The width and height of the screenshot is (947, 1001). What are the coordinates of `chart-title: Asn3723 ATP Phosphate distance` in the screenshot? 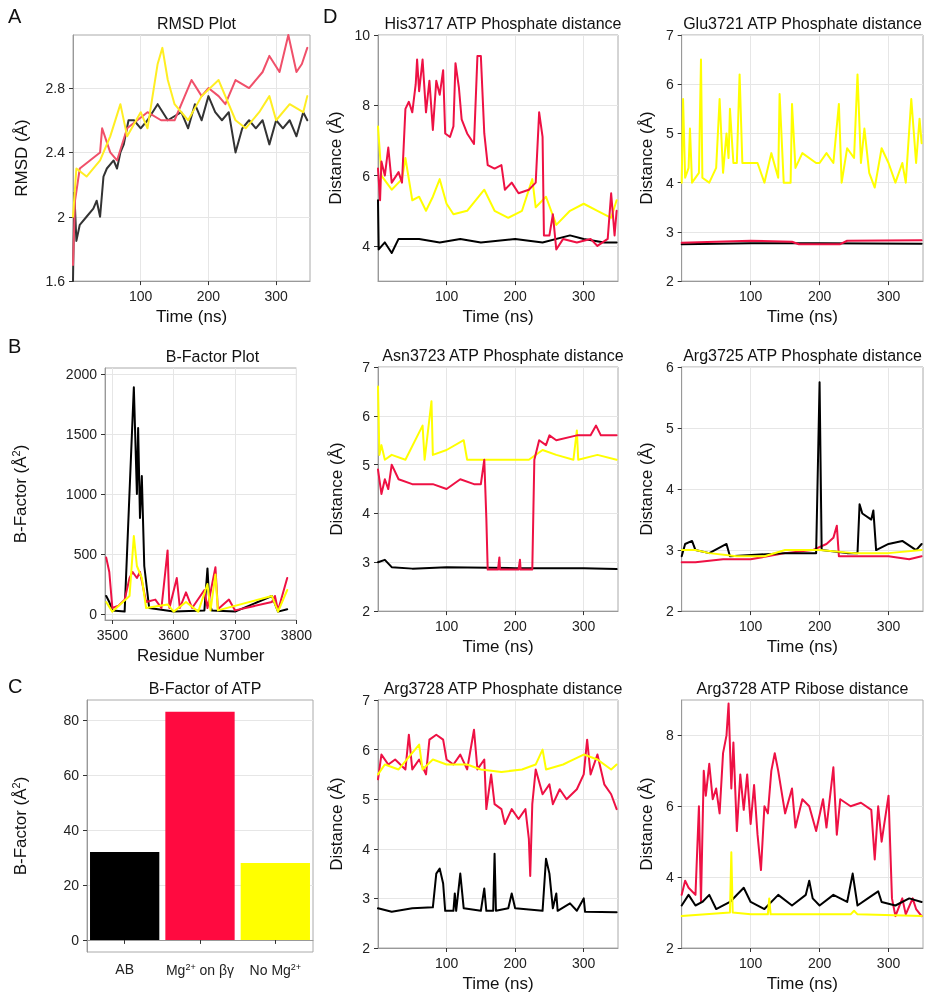 It's located at (503, 355).